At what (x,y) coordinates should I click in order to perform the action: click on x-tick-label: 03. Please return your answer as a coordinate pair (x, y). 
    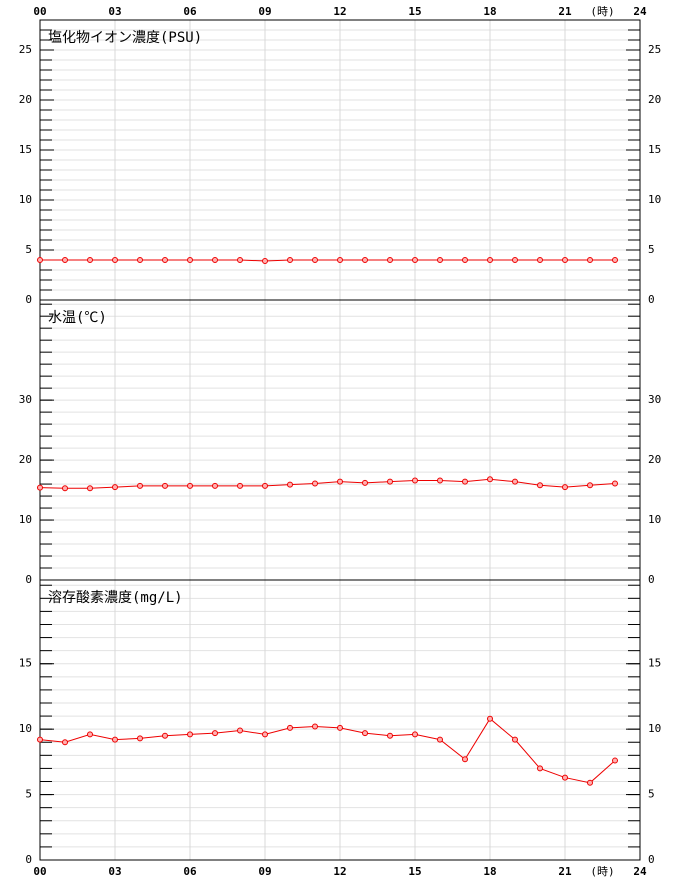
    Looking at the image, I should click on (114, 11).